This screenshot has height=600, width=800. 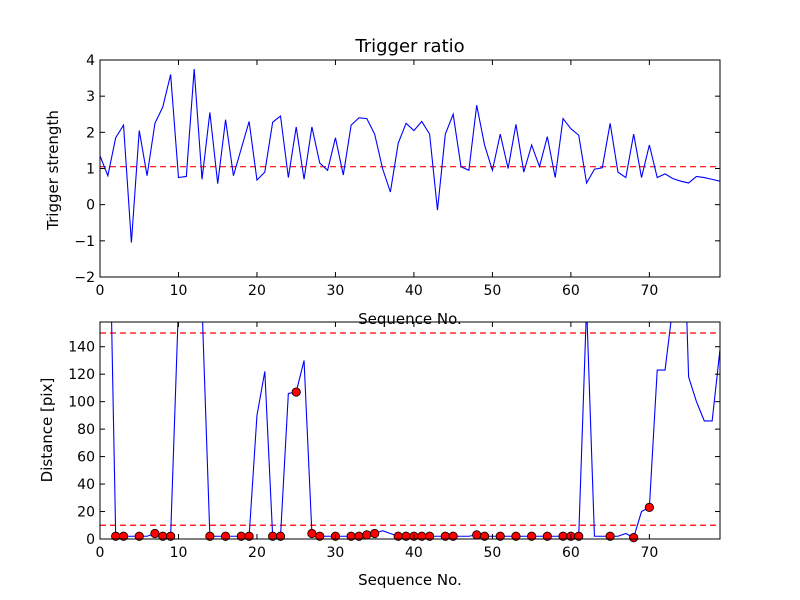 What do you see at coordinates (86, 458) in the screenshot?
I see `y-tick-label: 60` at bounding box center [86, 458].